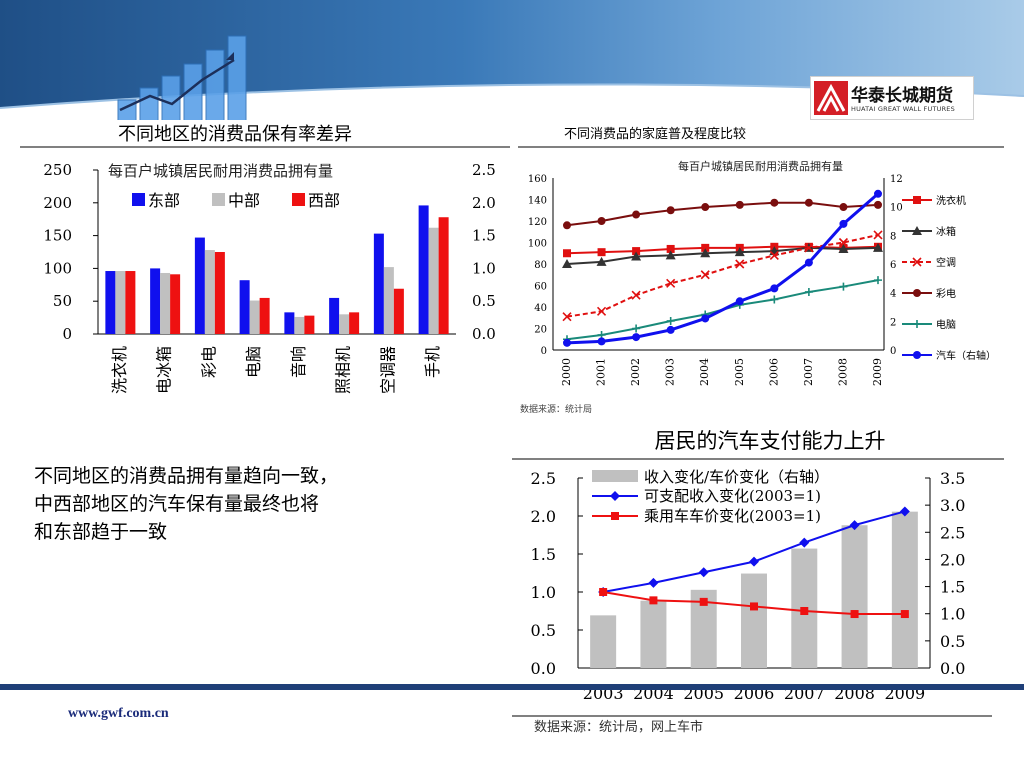 The height and width of the screenshot is (768, 1024). What do you see at coordinates (164, 370) in the screenshot?
I see `x-tick-label: 电冰箱` at bounding box center [164, 370].